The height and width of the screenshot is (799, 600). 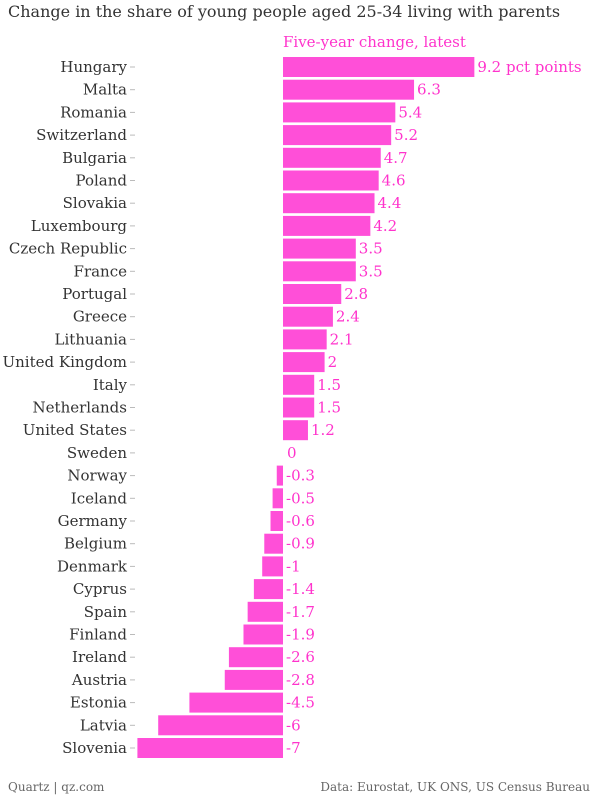 I want to click on category-label: Estonia, so click(x=98, y=703).